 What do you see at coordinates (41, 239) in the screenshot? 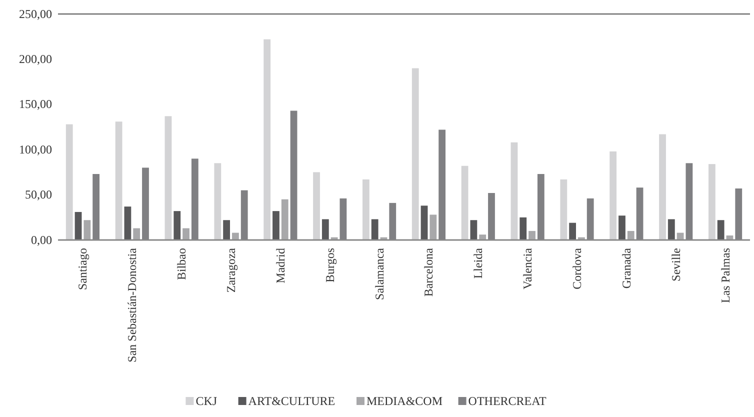
I see `y-tick-label: 0,00` at bounding box center [41, 239].